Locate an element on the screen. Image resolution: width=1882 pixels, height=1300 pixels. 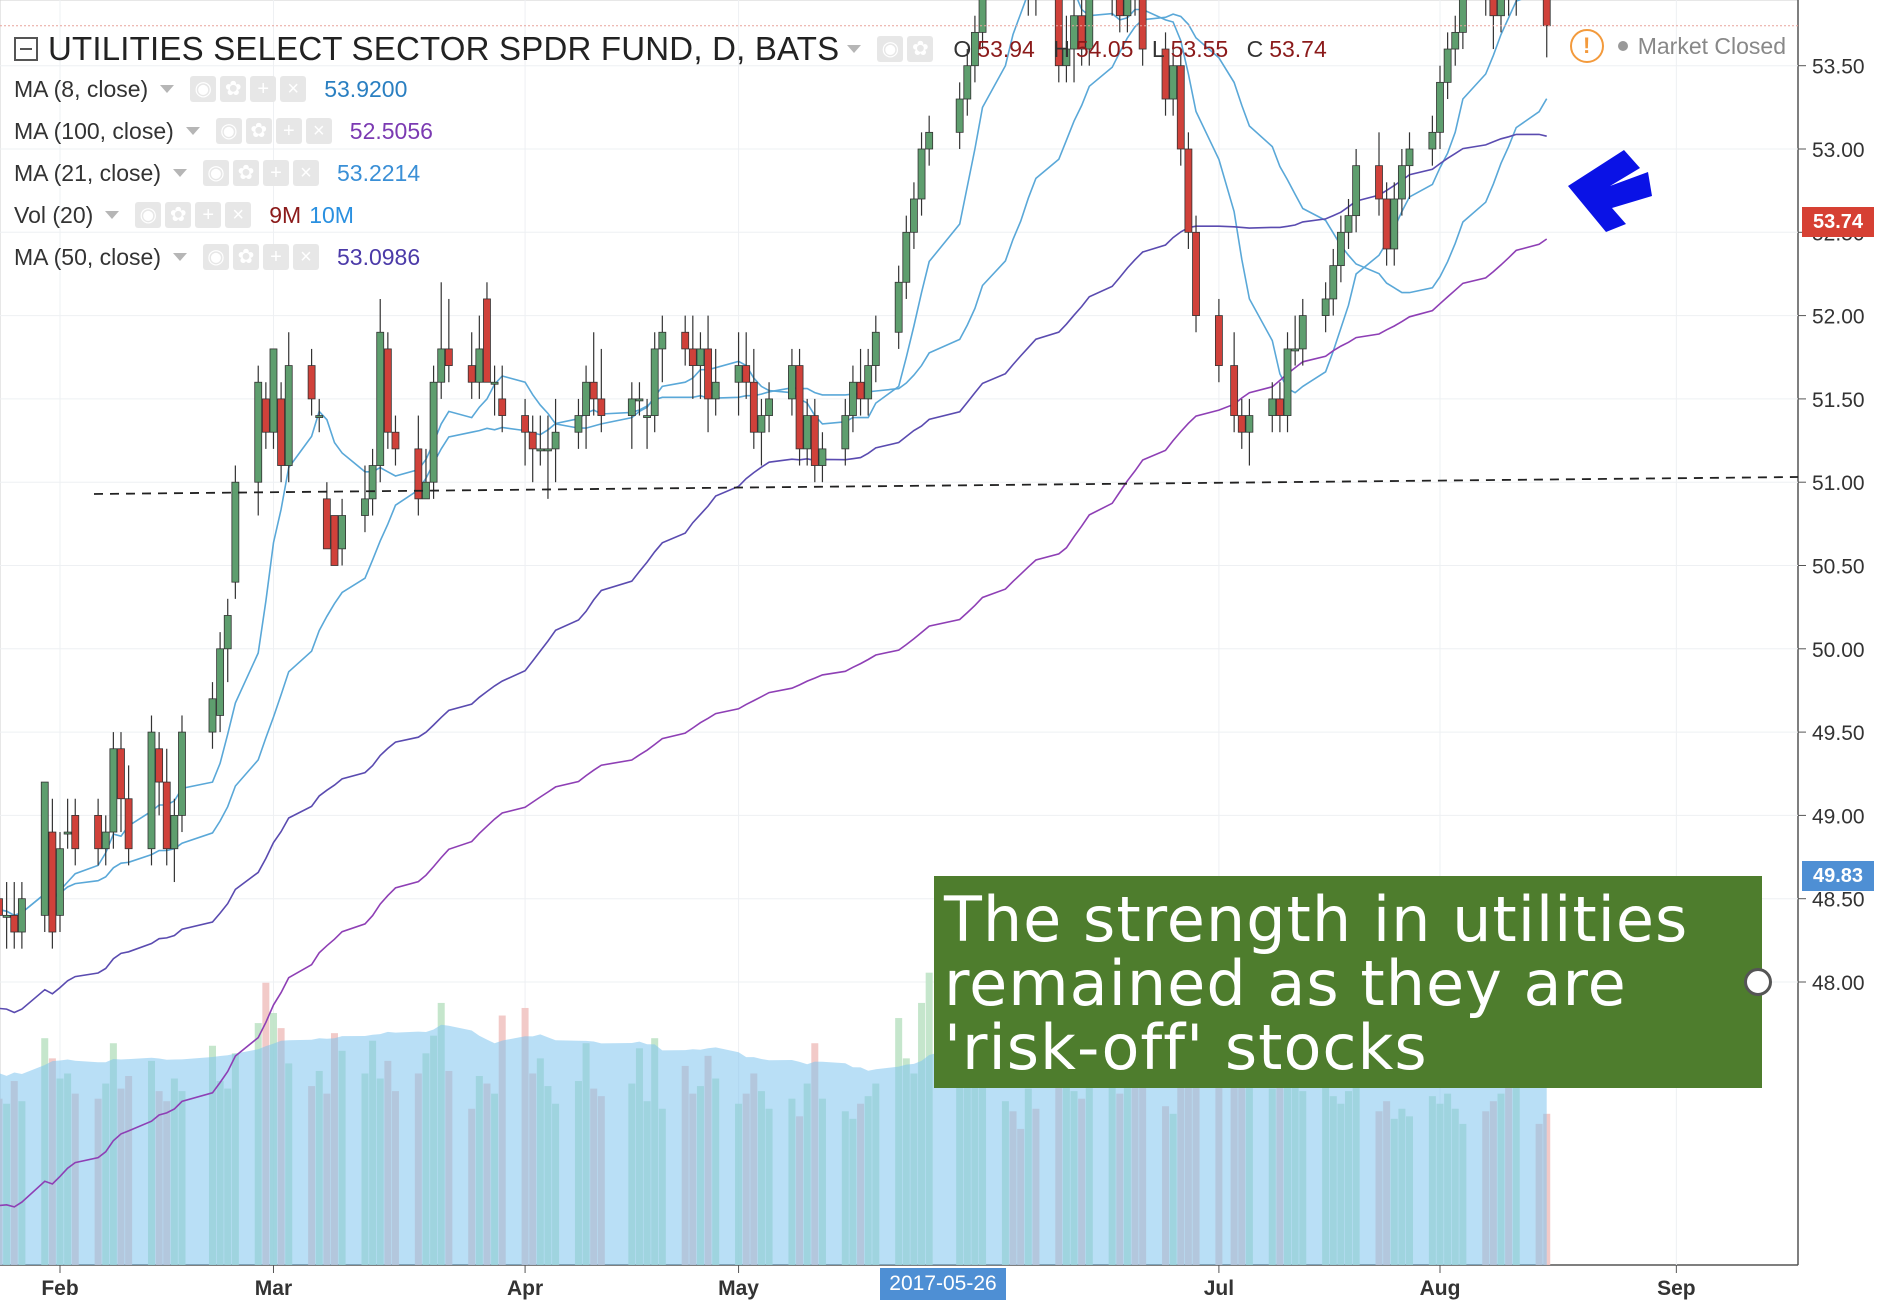
indicator-vol-20: Vol (20) ◉ ✿ + × 9M 10M is located at coordinates (184, 214).